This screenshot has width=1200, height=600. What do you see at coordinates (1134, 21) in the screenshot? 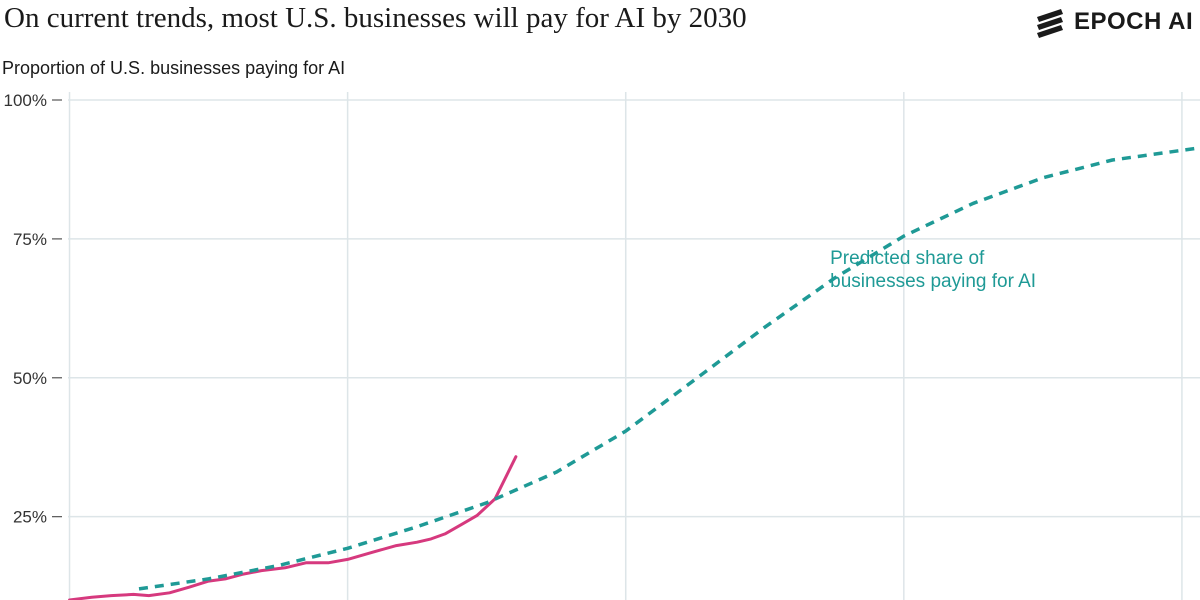
I see `brand-name: EPOCH AI` at bounding box center [1134, 21].